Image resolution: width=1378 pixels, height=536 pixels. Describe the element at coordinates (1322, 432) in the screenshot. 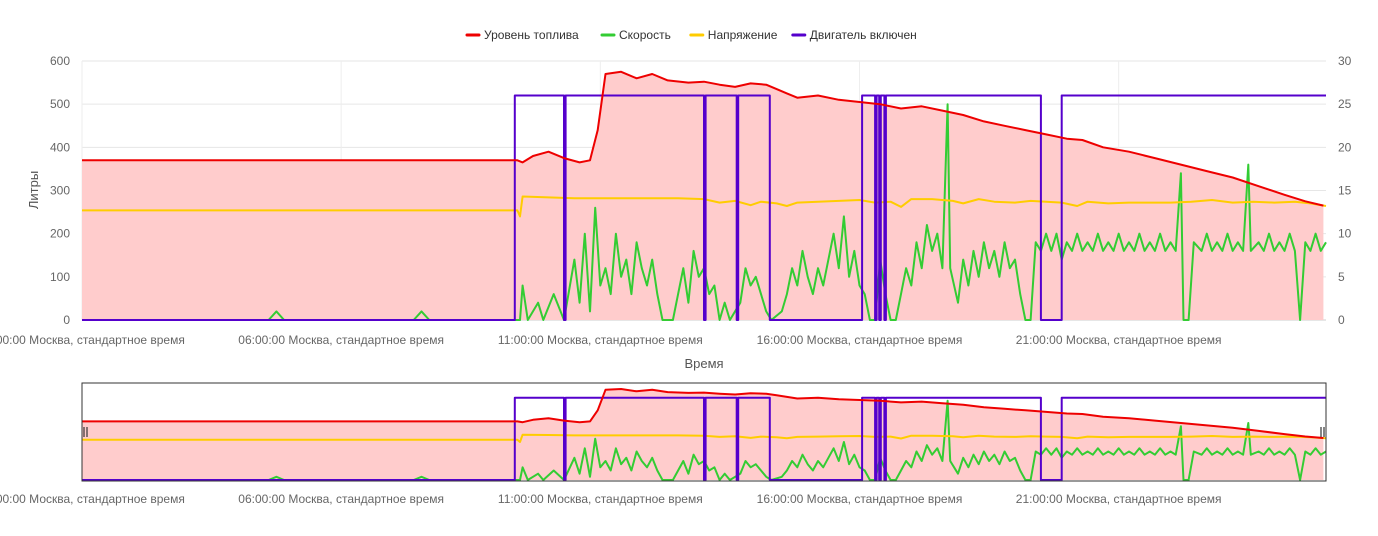

I see `navigator-right-handle` at that location.